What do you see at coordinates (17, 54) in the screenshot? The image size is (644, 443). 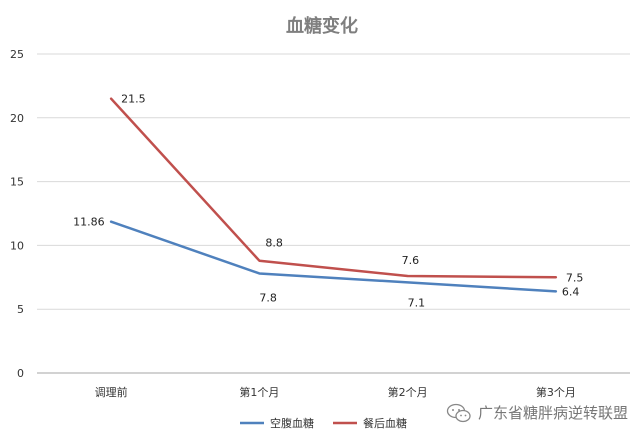 I see `y-tick-label: 25` at bounding box center [17, 54].